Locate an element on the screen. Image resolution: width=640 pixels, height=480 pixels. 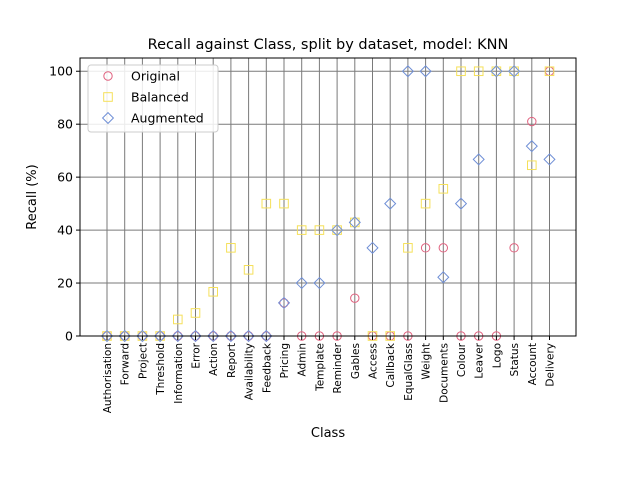
legend: Original Balanced Augmented is located at coordinates (153, 98).